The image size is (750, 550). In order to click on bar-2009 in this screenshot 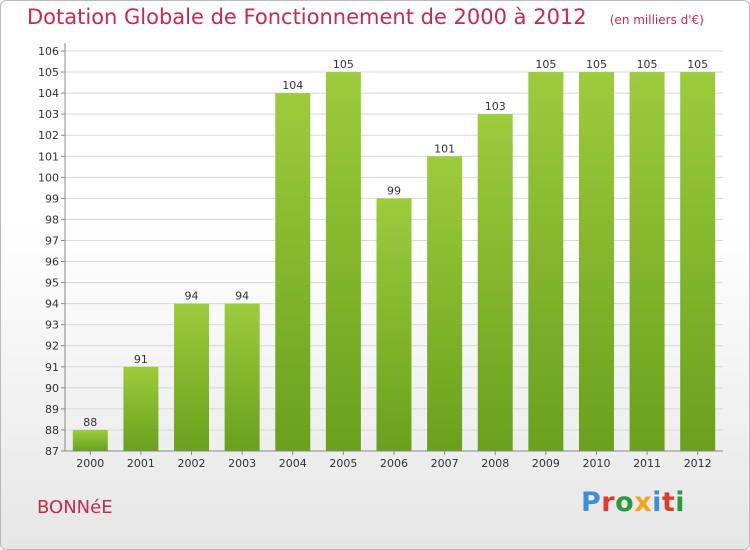, I will do `click(546, 261)`.